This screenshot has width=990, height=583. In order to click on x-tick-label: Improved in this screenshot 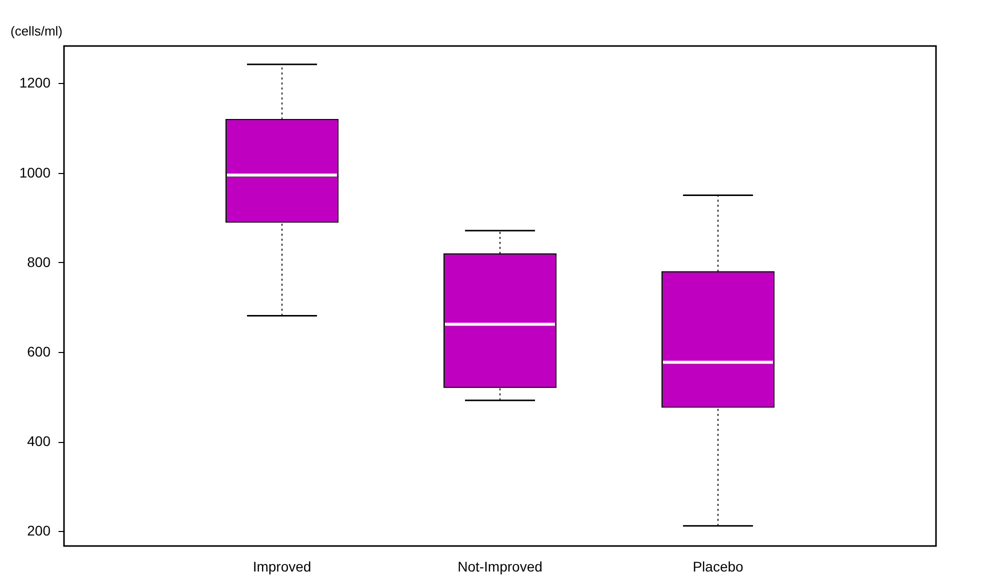, I will do `click(282, 566)`.